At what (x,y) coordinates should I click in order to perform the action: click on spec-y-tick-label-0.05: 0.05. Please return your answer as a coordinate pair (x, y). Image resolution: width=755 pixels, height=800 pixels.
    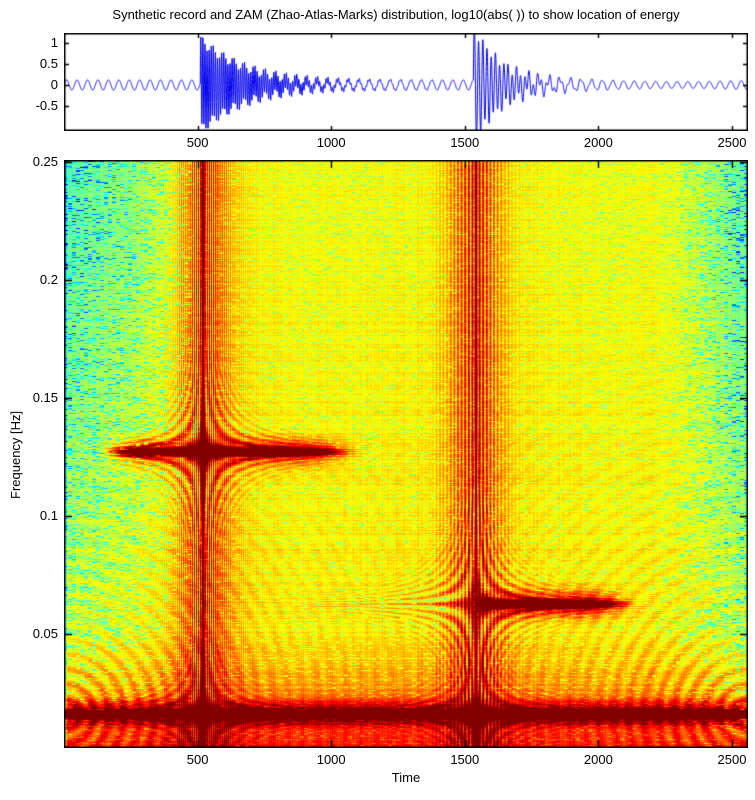
    Looking at the image, I should click on (45, 634).